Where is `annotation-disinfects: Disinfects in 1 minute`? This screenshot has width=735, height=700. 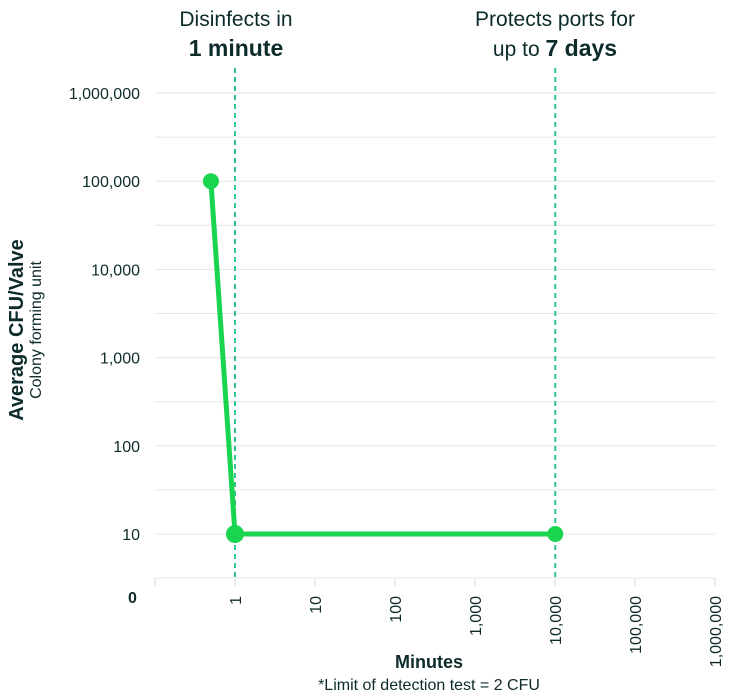
annotation-disinfects: Disinfects in 1 minute is located at coordinates (236, 35).